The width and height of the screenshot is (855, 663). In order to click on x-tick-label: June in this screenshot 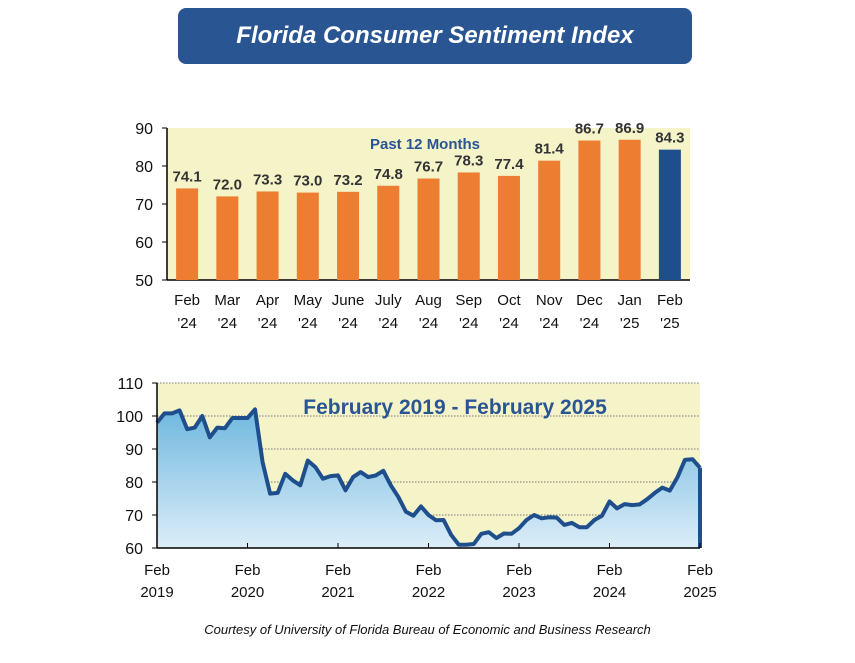, I will do `click(348, 300)`.